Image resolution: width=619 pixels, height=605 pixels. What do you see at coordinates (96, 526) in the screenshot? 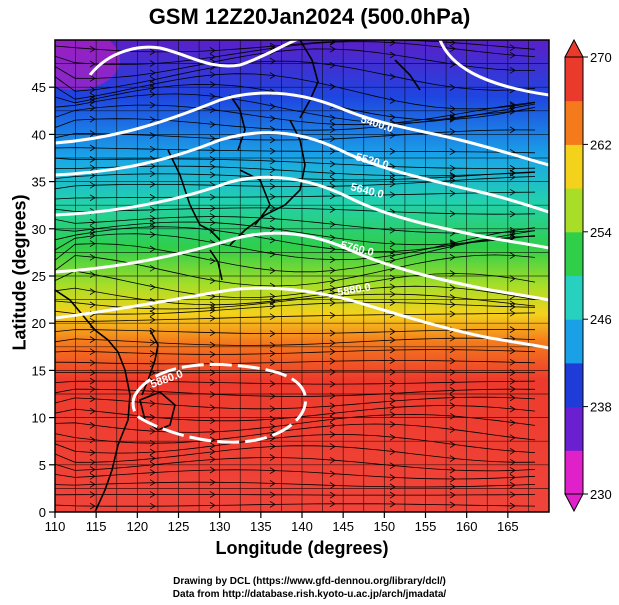
I see `x-tick-label: 115` at bounding box center [96, 526].